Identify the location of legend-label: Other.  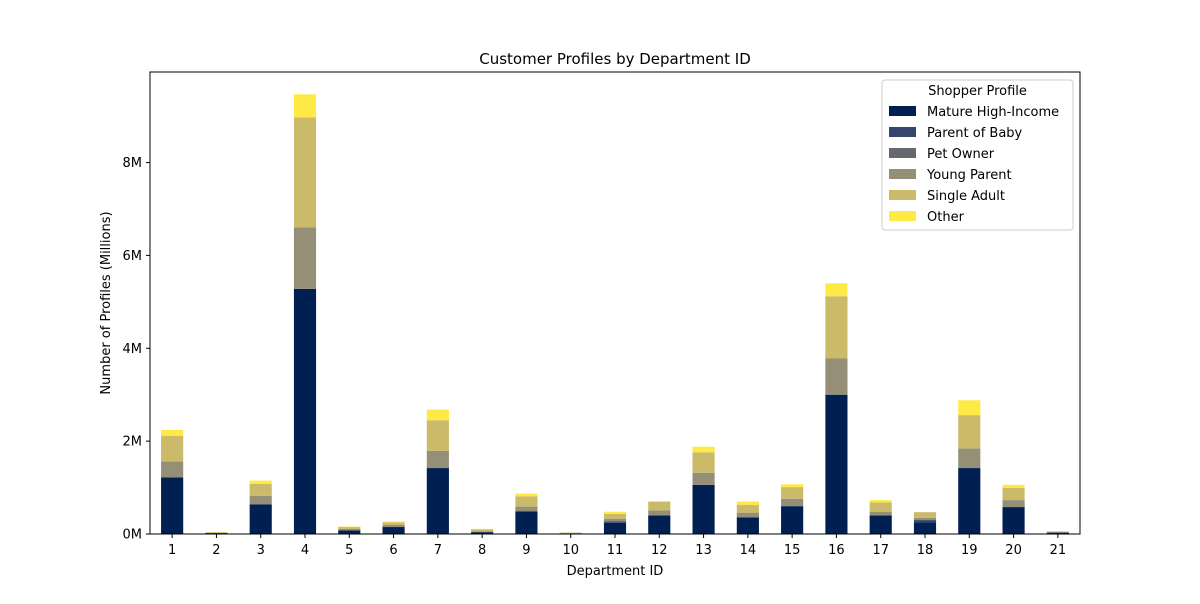
(946, 217).